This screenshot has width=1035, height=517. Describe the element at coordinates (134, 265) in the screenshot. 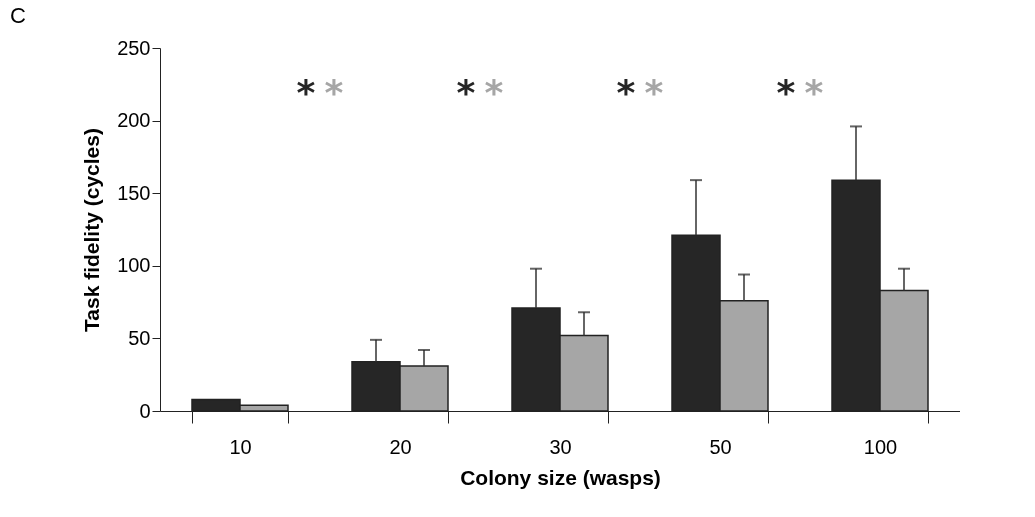

I see `y-tick-label: 100` at that location.